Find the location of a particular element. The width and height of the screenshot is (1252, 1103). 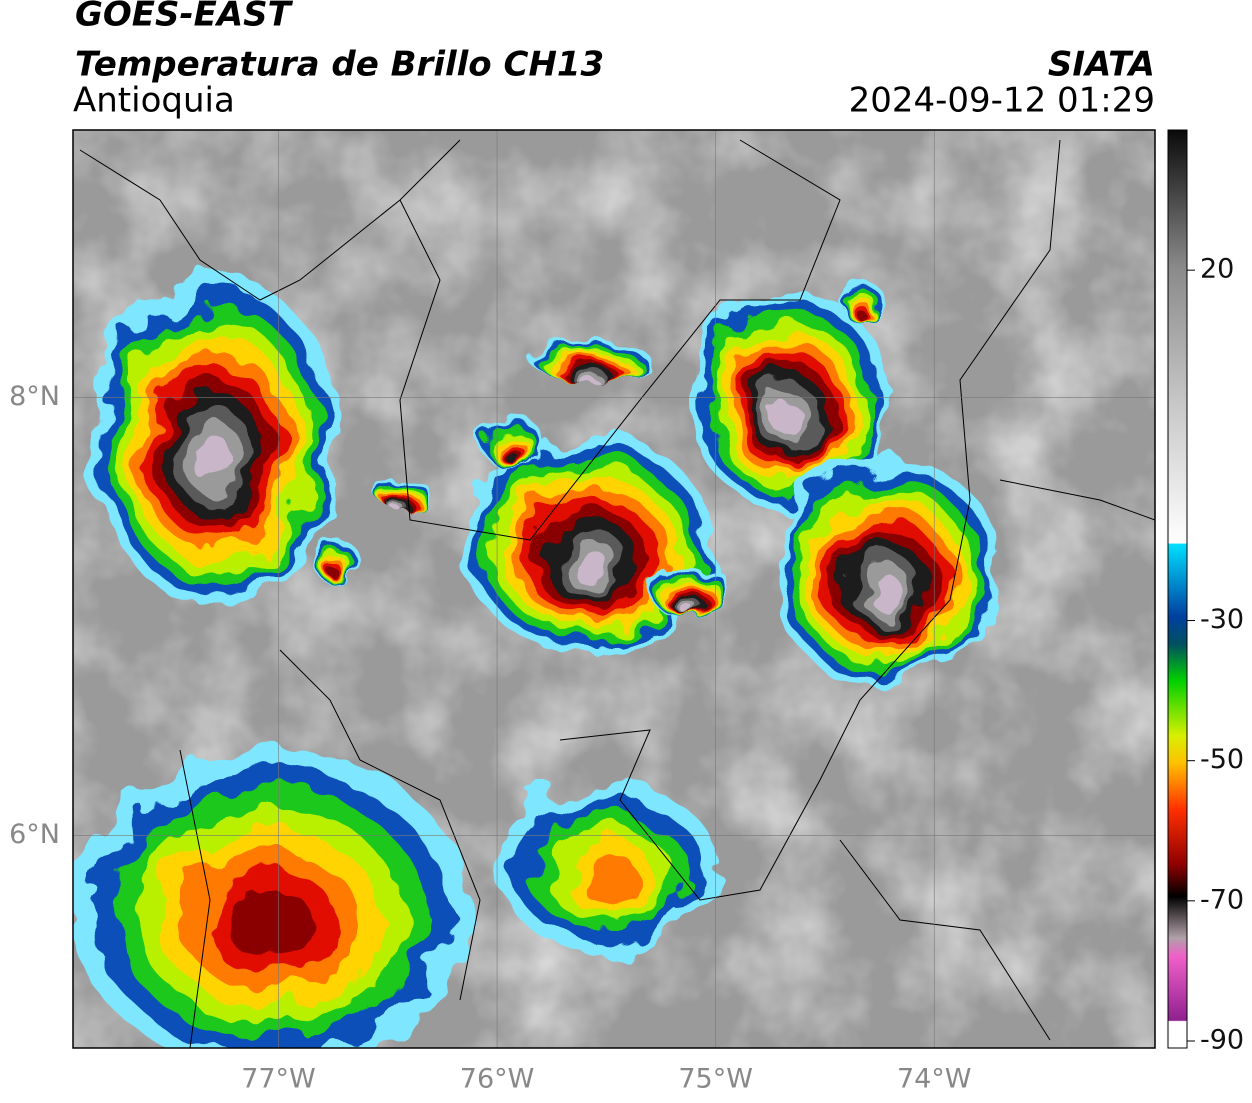

colorbar-label: -70 is located at coordinates (1222, 899).